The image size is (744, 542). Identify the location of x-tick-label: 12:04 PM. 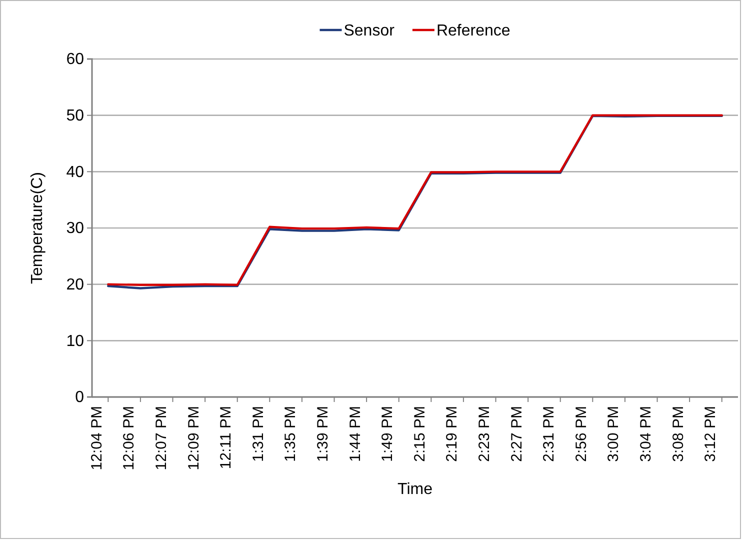
(97, 438).